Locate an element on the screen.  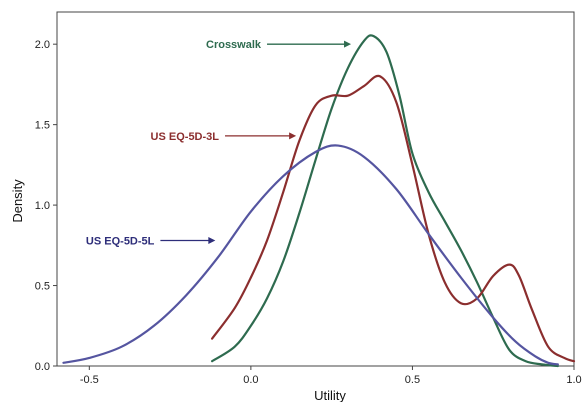
x-axis-label: Utility is located at coordinates (330, 395).